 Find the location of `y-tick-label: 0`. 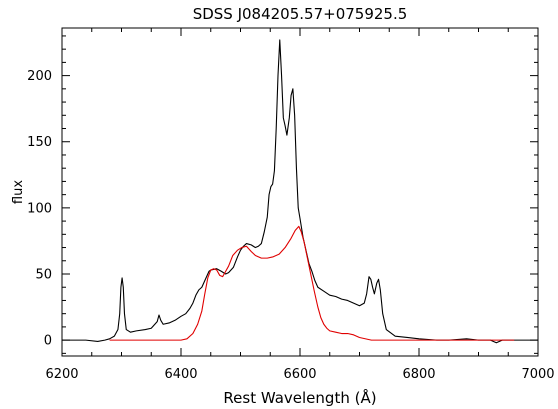

y-tick-label: 0 is located at coordinates (48, 341).